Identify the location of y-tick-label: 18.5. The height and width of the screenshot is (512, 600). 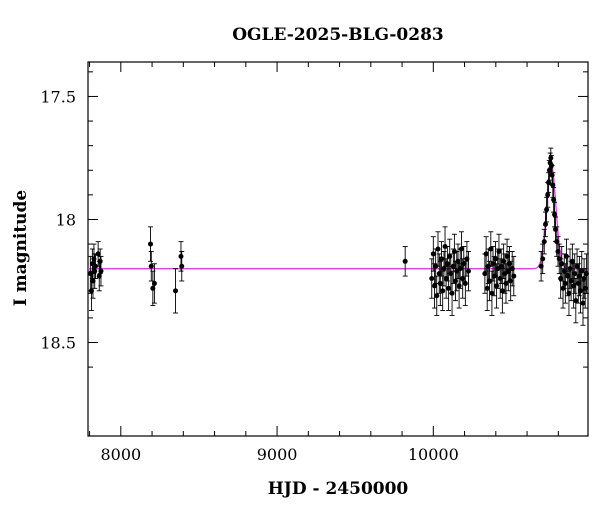
(58, 343).